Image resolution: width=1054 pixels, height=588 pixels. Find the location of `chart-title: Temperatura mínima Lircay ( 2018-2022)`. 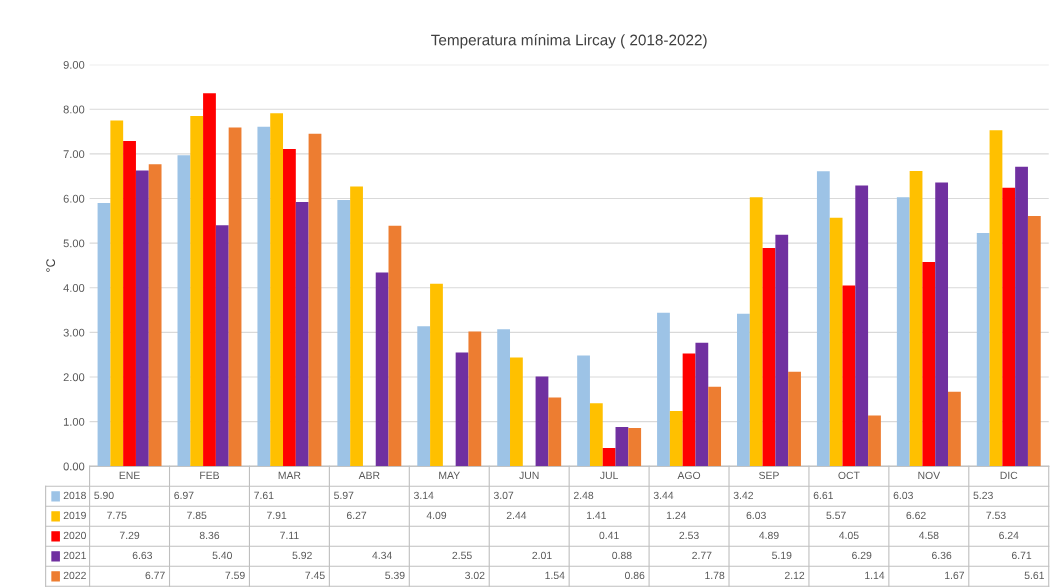

chart-title: Temperatura mínima Lircay ( 2018-2022) is located at coordinates (569, 41).